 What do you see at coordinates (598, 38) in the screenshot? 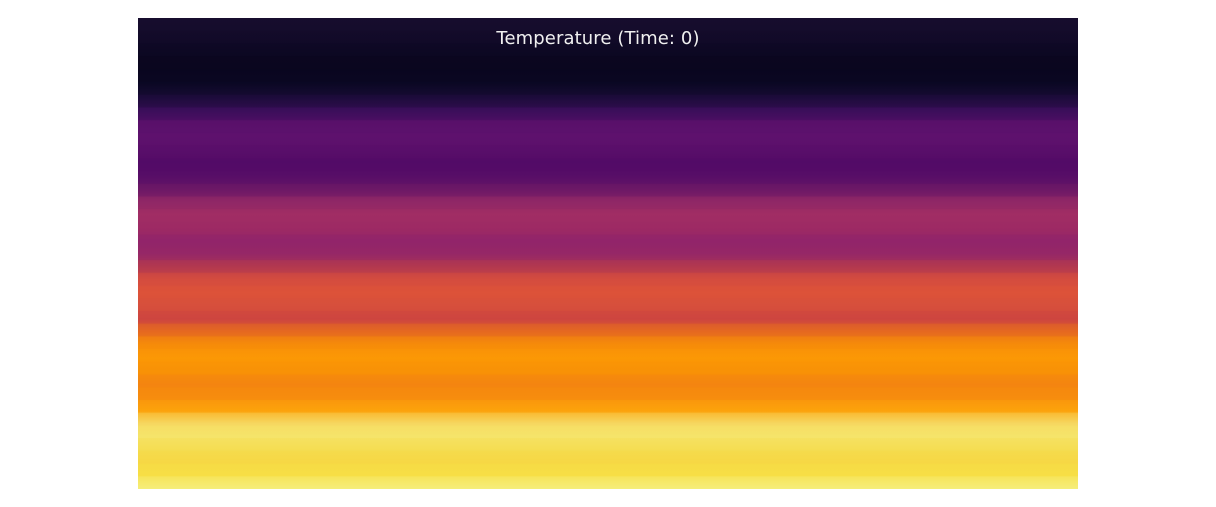
I see `chart-title: Temperature (Time: 0)` at bounding box center [598, 38].